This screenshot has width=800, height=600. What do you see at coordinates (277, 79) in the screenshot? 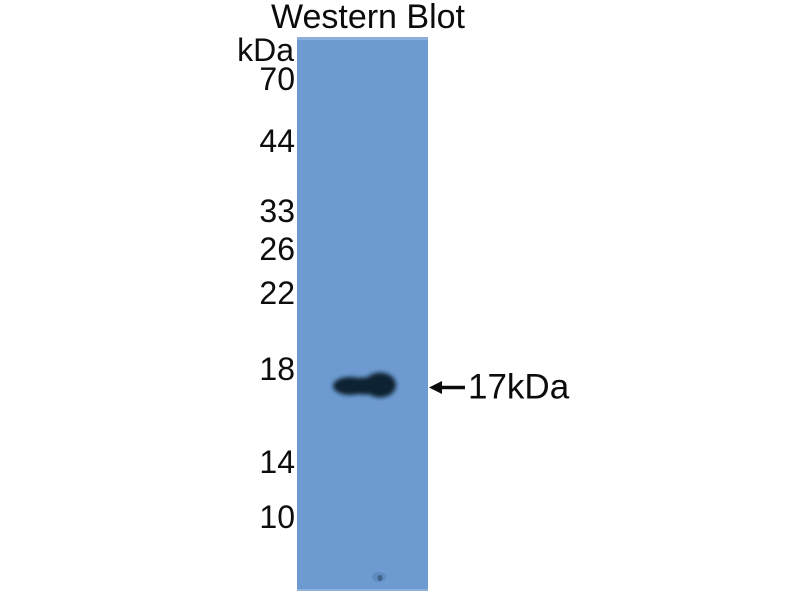
I see `mw-marker-70: 70` at bounding box center [277, 79].